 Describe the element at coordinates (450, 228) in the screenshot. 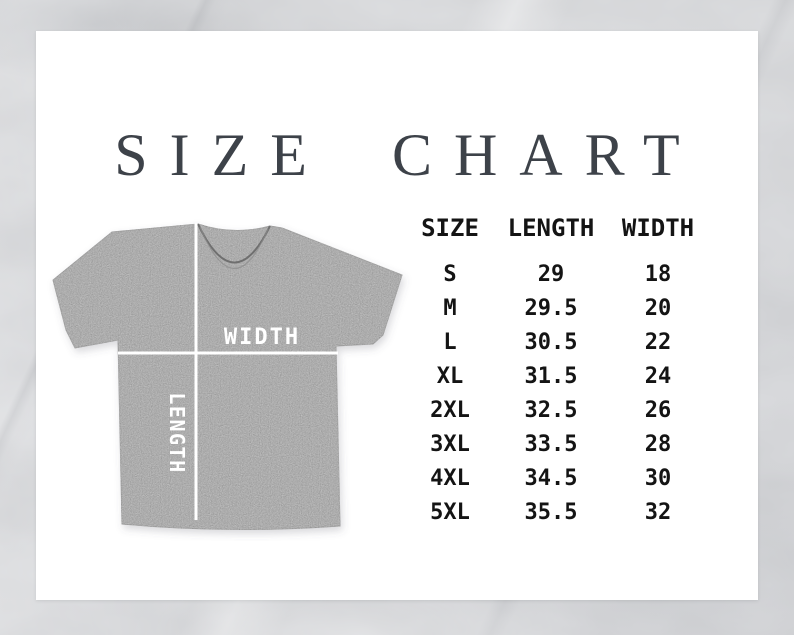

I see `column-header-size: SIZE` at that location.